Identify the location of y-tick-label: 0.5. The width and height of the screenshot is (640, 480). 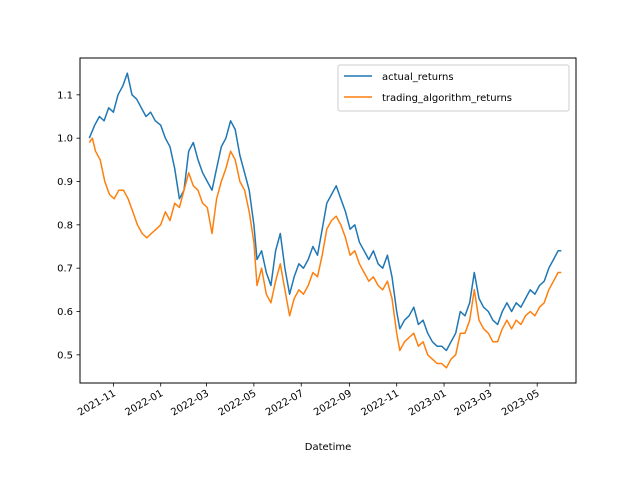
(65, 355).